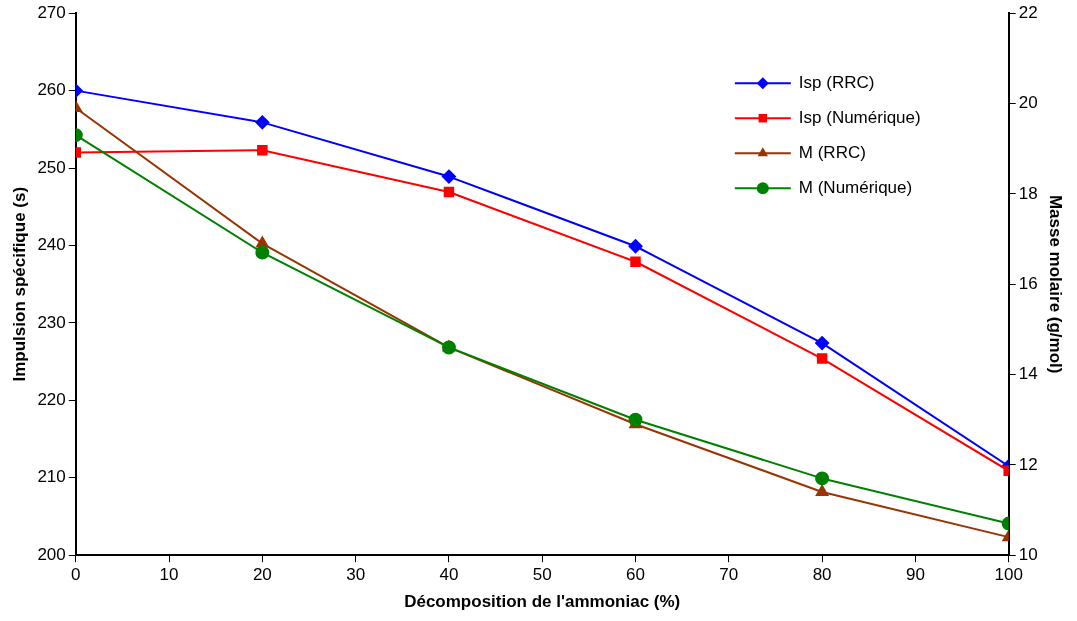 This screenshot has width=1077, height=621. What do you see at coordinates (915, 575) in the screenshot?
I see `x-tick-label: 90` at bounding box center [915, 575].